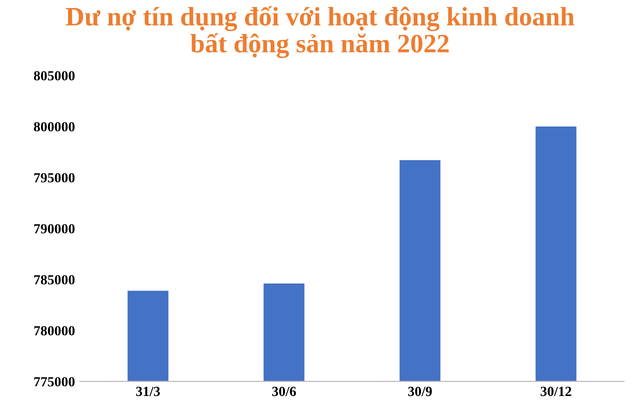 This screenshot has width=640, height=408. What do you see at coordinates (148, 391) in the screenshot?
I see `x-tick-label: 31/3` at bounding box center [148, 391].